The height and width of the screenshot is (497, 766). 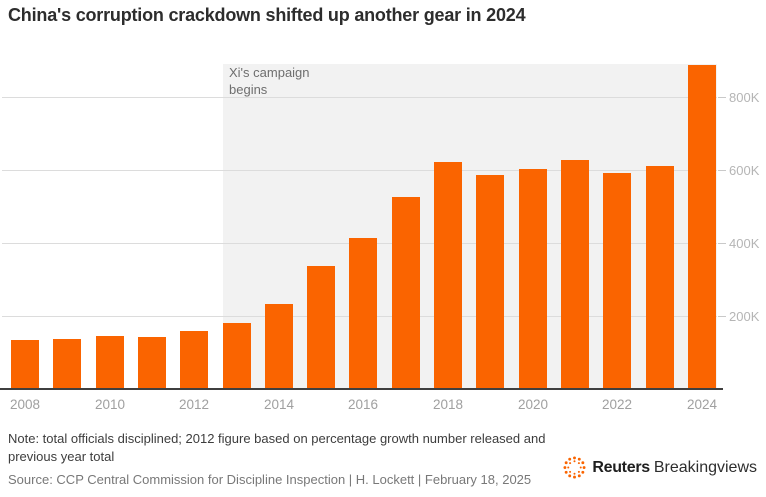 What do you see at coordinates (617, 404) in the screenshot?
I see `x-tick-label-2022: 2022` at bounding box center [617, 404].